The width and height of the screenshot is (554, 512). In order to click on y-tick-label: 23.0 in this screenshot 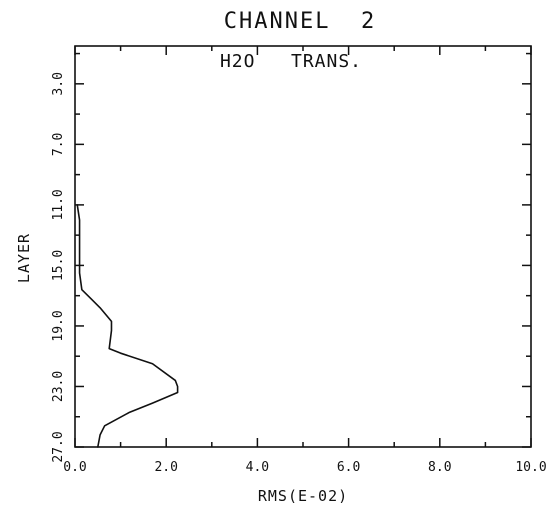, I will do `click(58, 386)`.